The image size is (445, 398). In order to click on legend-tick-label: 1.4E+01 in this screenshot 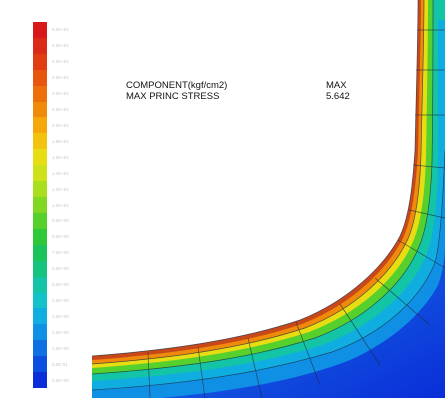, I will do `click(60, 173)`.